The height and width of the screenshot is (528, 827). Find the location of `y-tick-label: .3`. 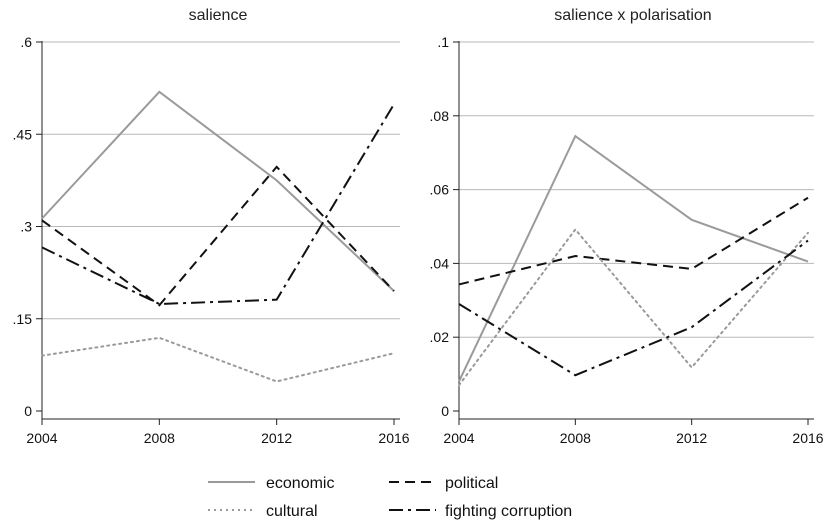

y-tick-label: .3 is located at coordinates (26, 227).